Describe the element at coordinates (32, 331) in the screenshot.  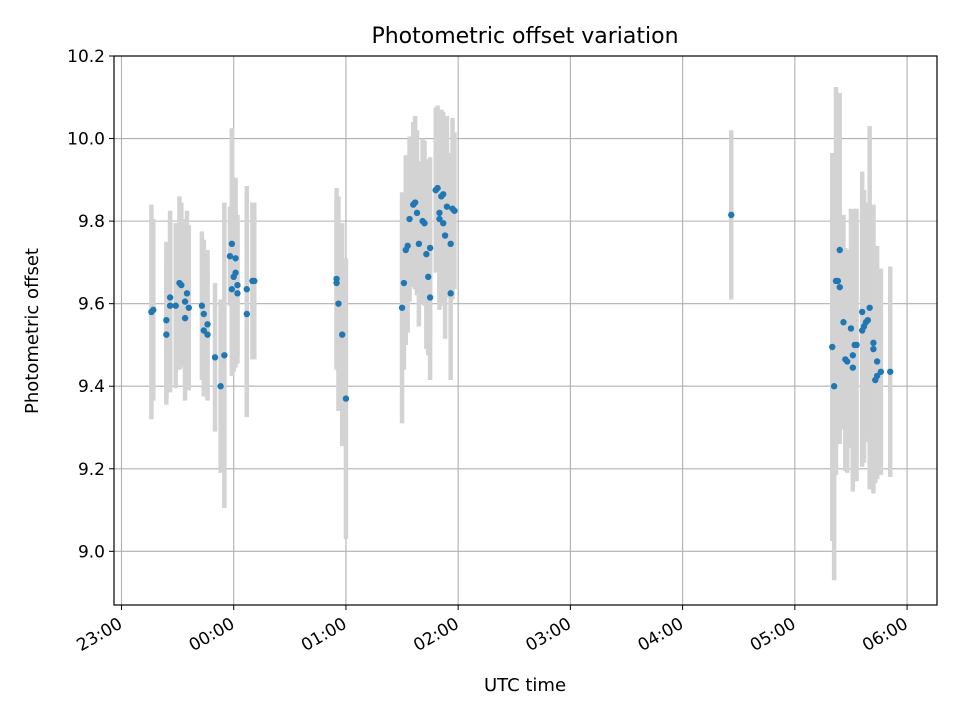
I see `y-axis-label: Photometric offset` at that location.